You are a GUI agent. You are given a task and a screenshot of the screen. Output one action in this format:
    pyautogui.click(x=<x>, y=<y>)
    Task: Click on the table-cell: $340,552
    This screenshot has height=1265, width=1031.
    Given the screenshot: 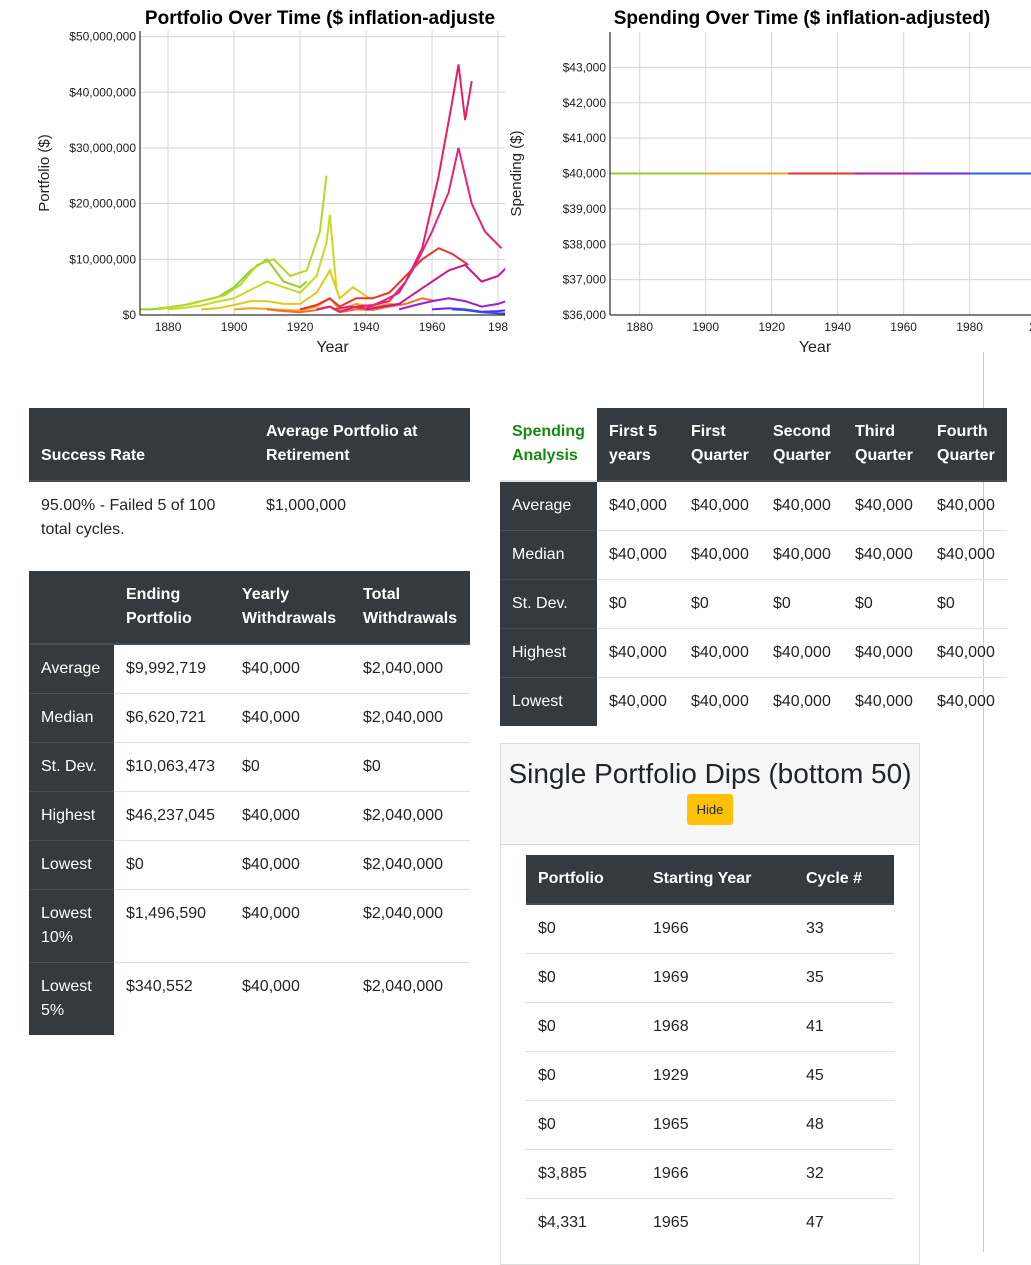 What is the action you would take?
    pyautogui.click(x=172, y=998)
    